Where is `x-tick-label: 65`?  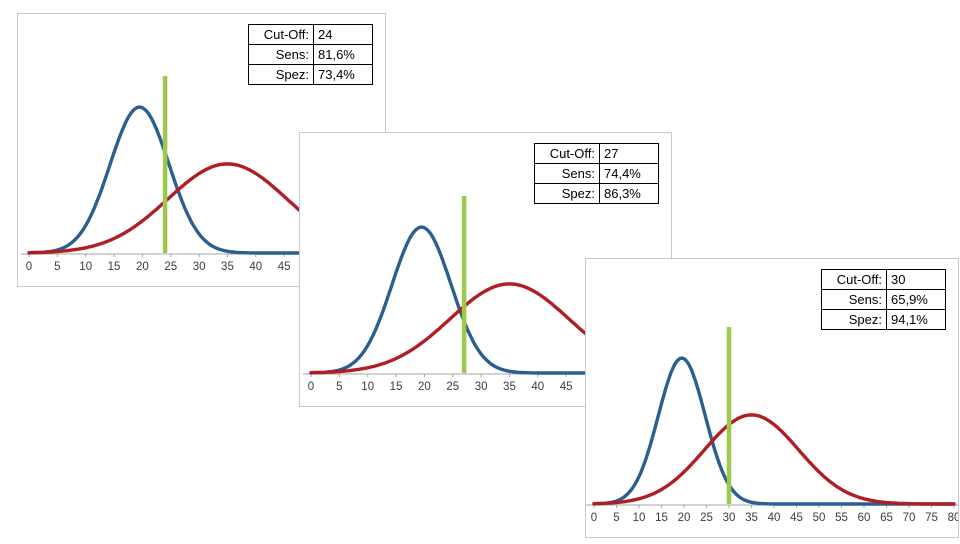 x-tick-label: 65 is located at coordinates (886, 518).